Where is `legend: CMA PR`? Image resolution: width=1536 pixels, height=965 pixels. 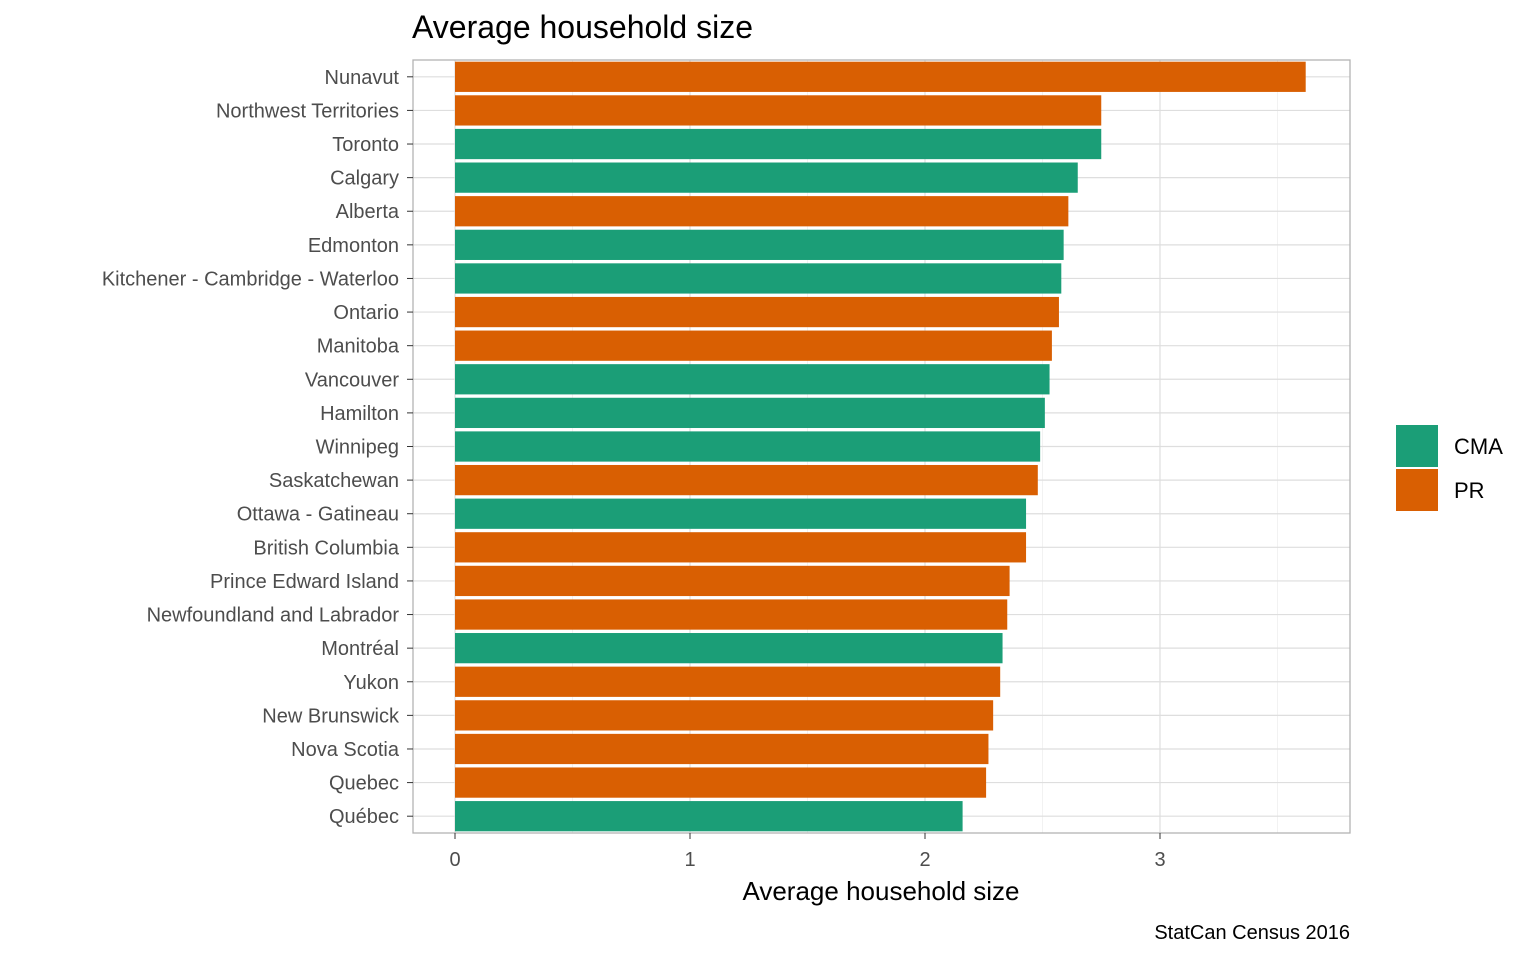
legend: CMA PR is located at coordinates (1449, 468).